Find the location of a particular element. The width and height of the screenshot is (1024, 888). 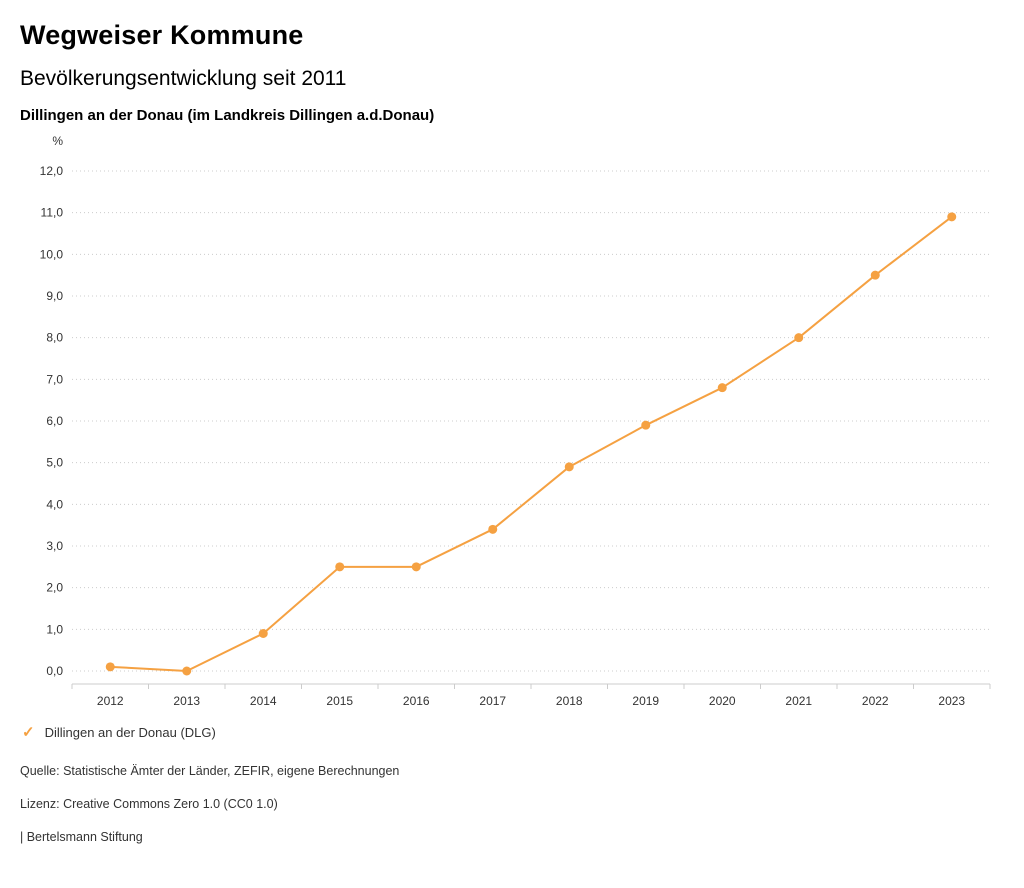

app-title: Wegweiser Kommune is located at coordinates (162, 35).